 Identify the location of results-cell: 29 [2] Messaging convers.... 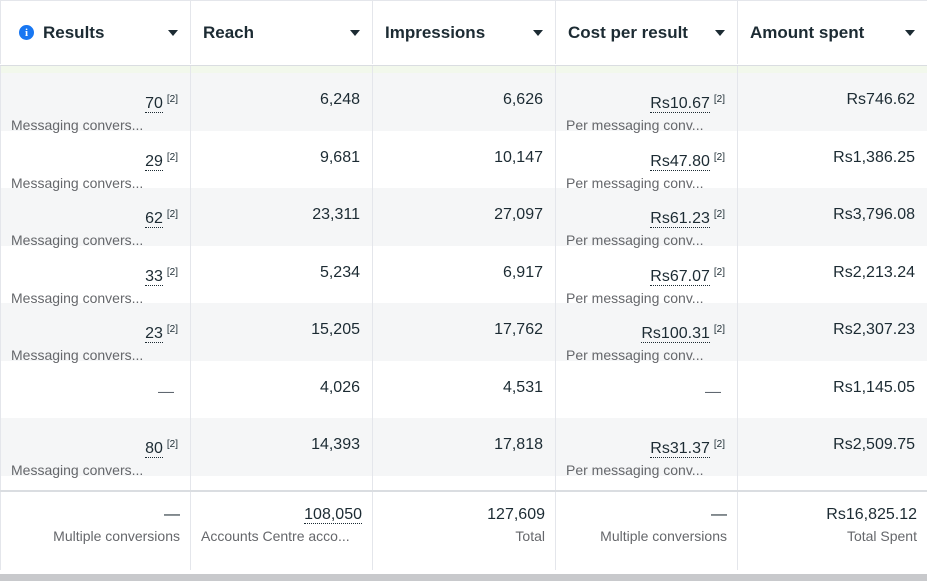
(95, 160).